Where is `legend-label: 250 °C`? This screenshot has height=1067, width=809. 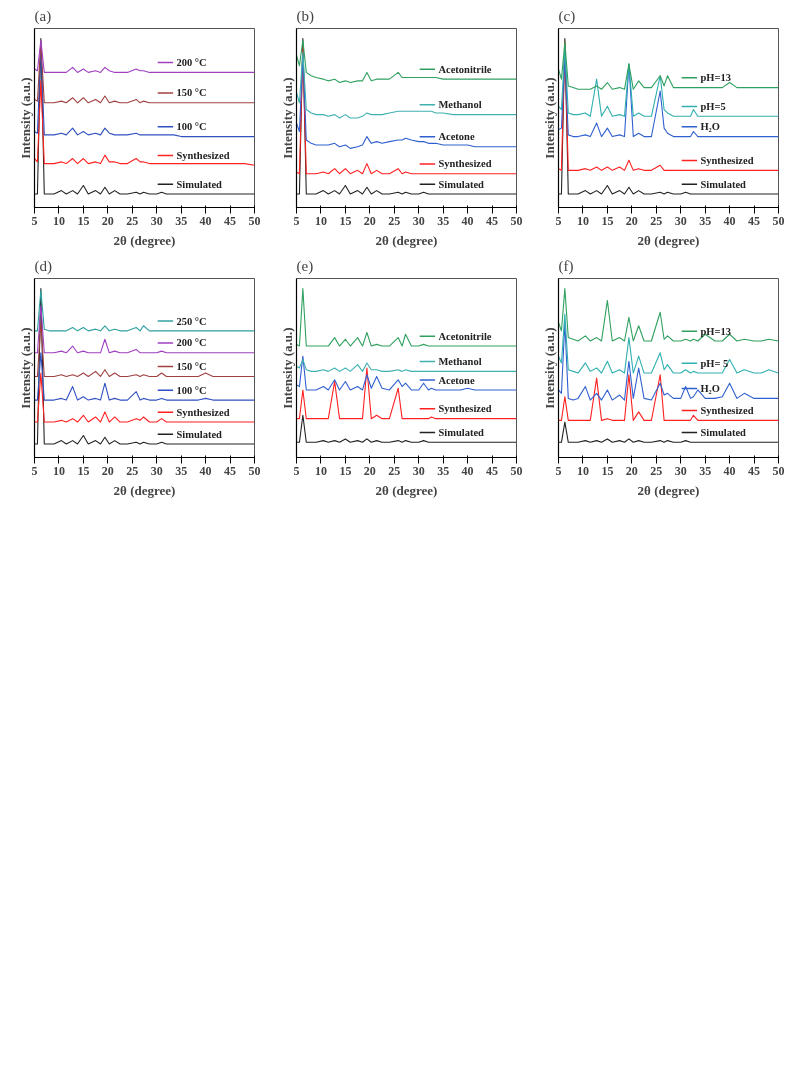 legend-label: 250 °C is located at coordinates (191, 321).